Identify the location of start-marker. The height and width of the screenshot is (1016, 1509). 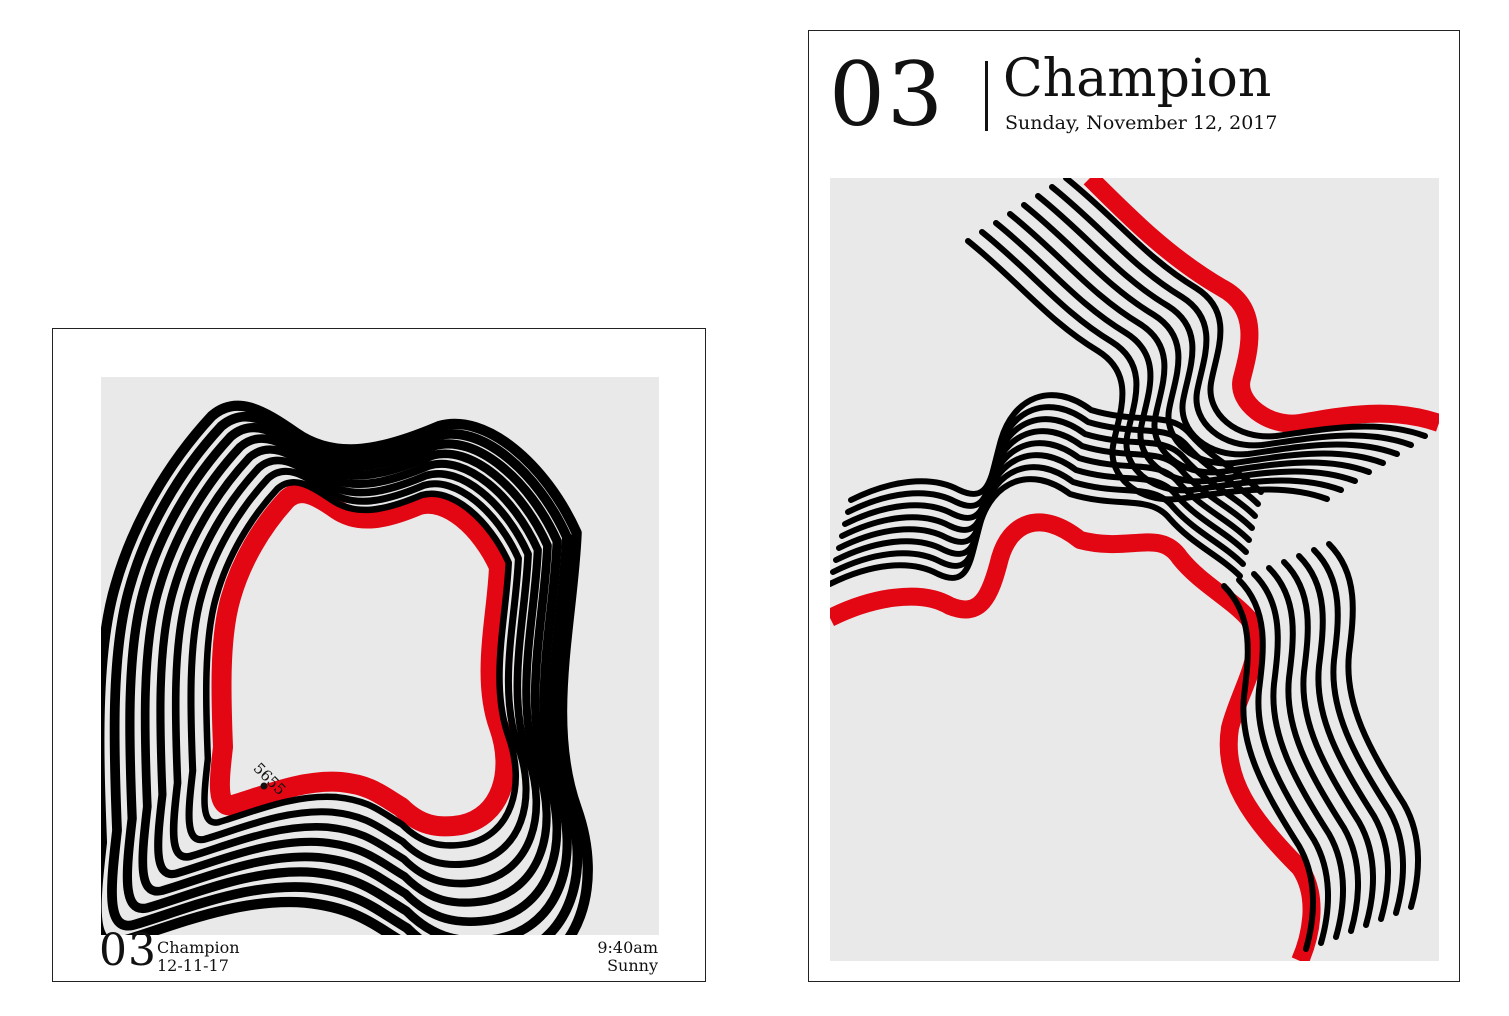
(264, 786).